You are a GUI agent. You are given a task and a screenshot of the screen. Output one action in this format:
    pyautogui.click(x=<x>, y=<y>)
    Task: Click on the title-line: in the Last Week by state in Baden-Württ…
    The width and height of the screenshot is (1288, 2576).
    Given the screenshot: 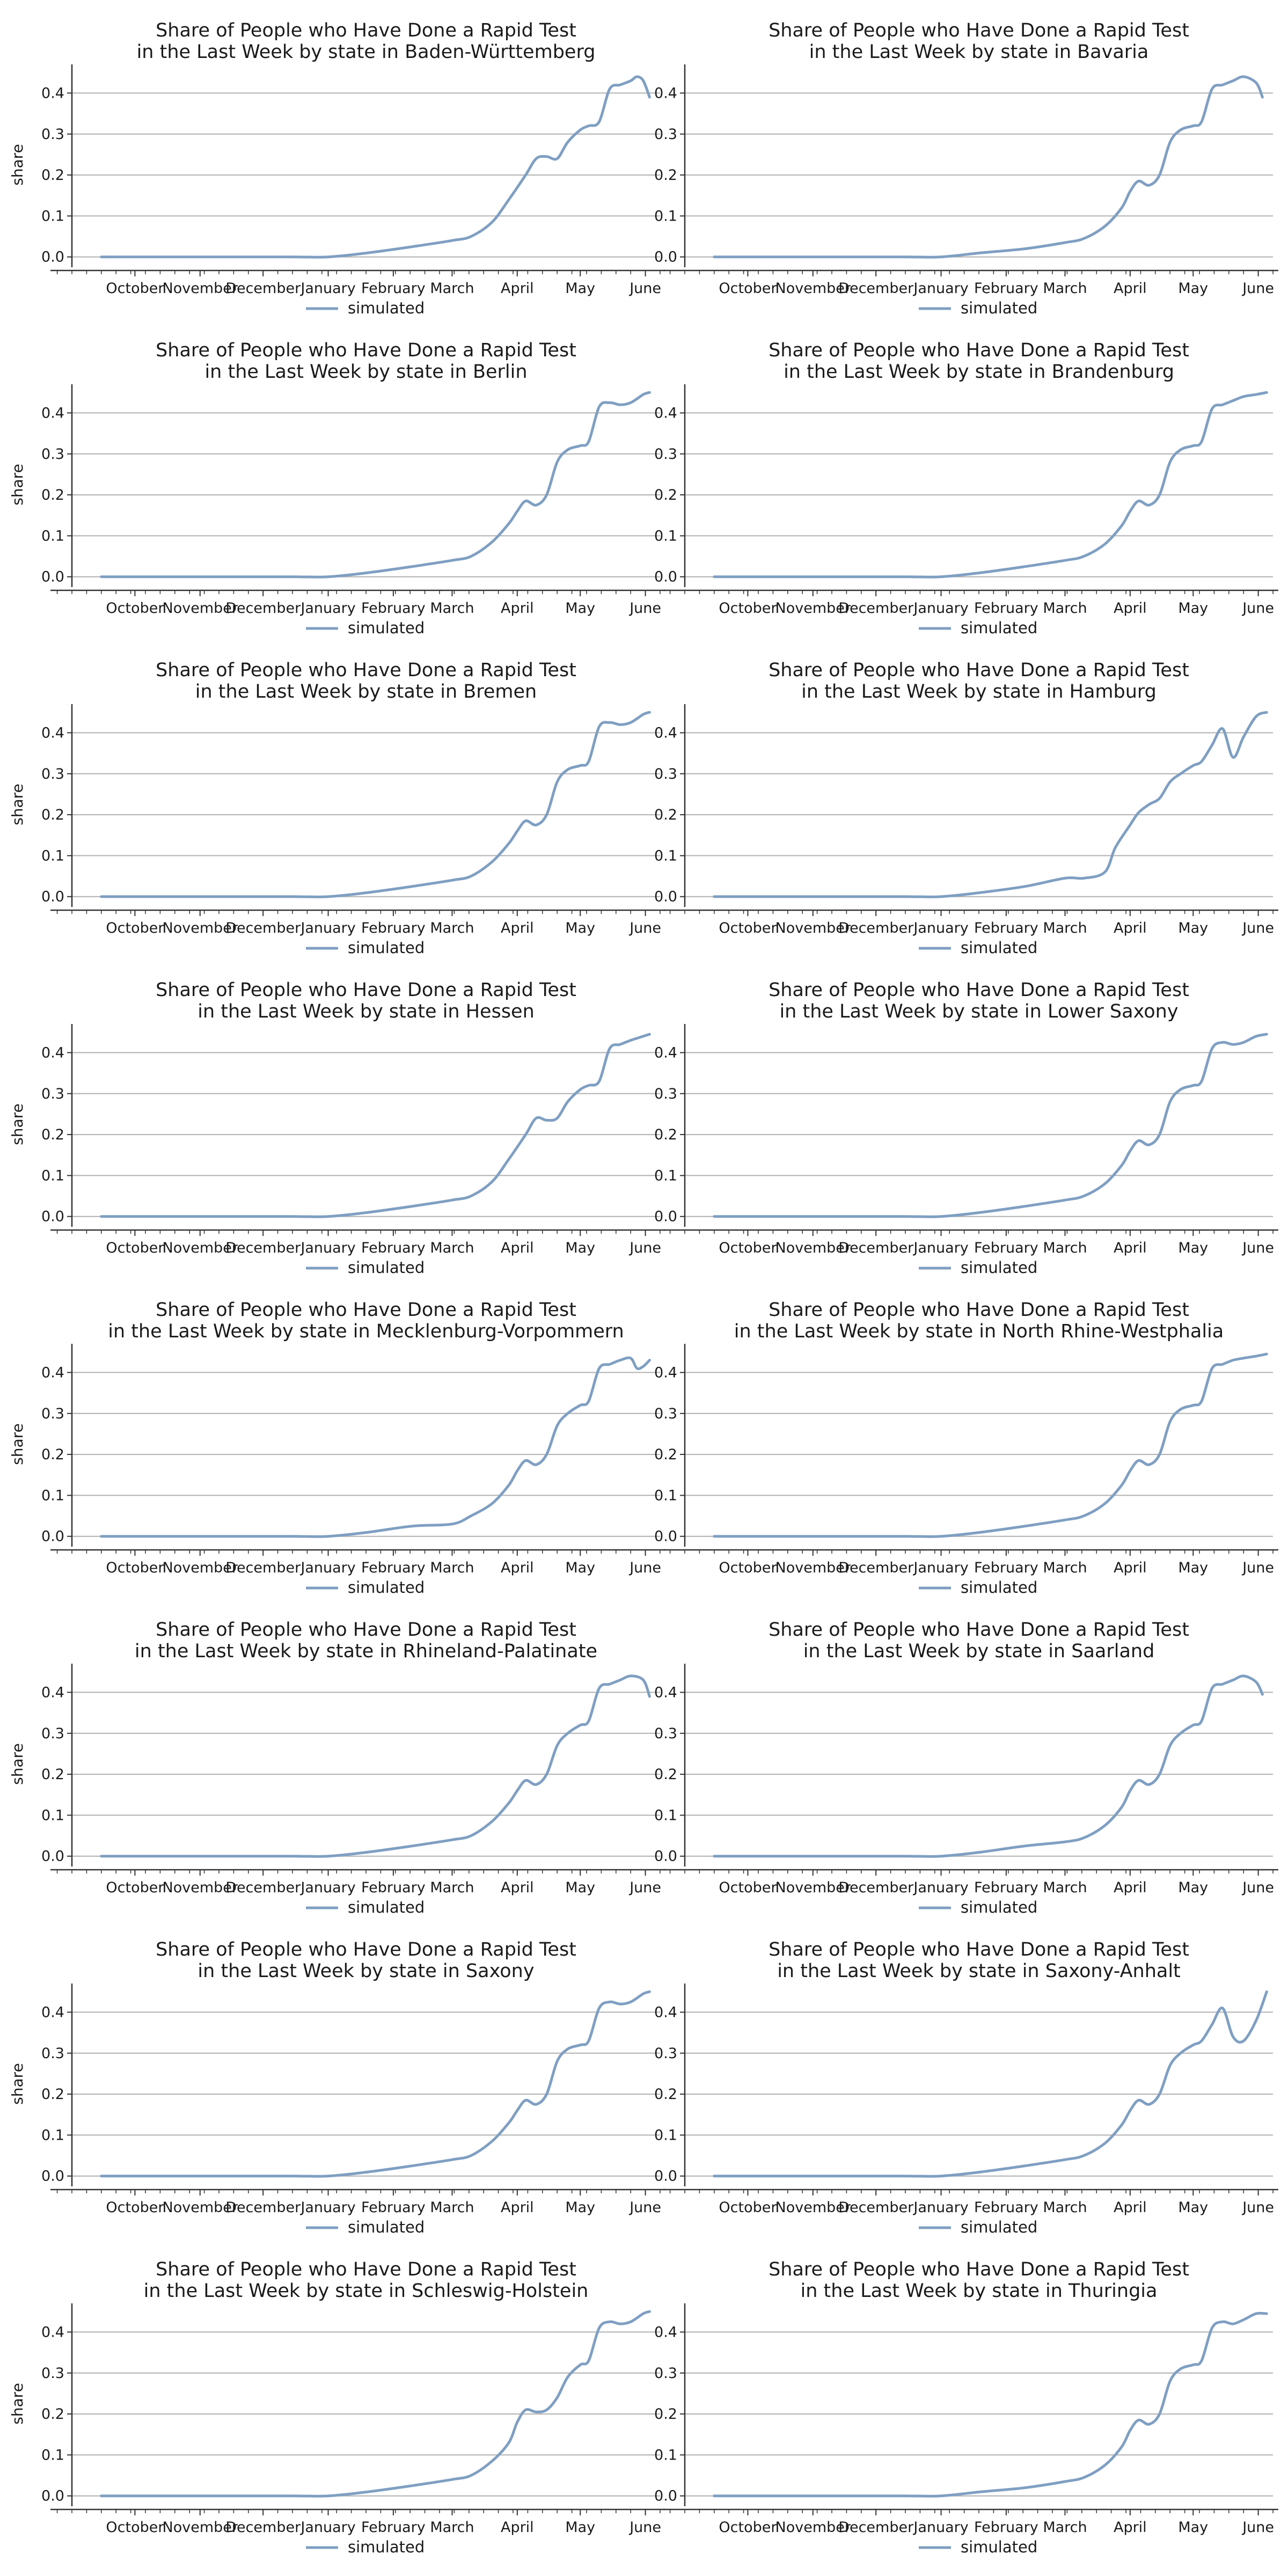 What is the action you would take?
    pyautogui.click(x=366, y=52)
    